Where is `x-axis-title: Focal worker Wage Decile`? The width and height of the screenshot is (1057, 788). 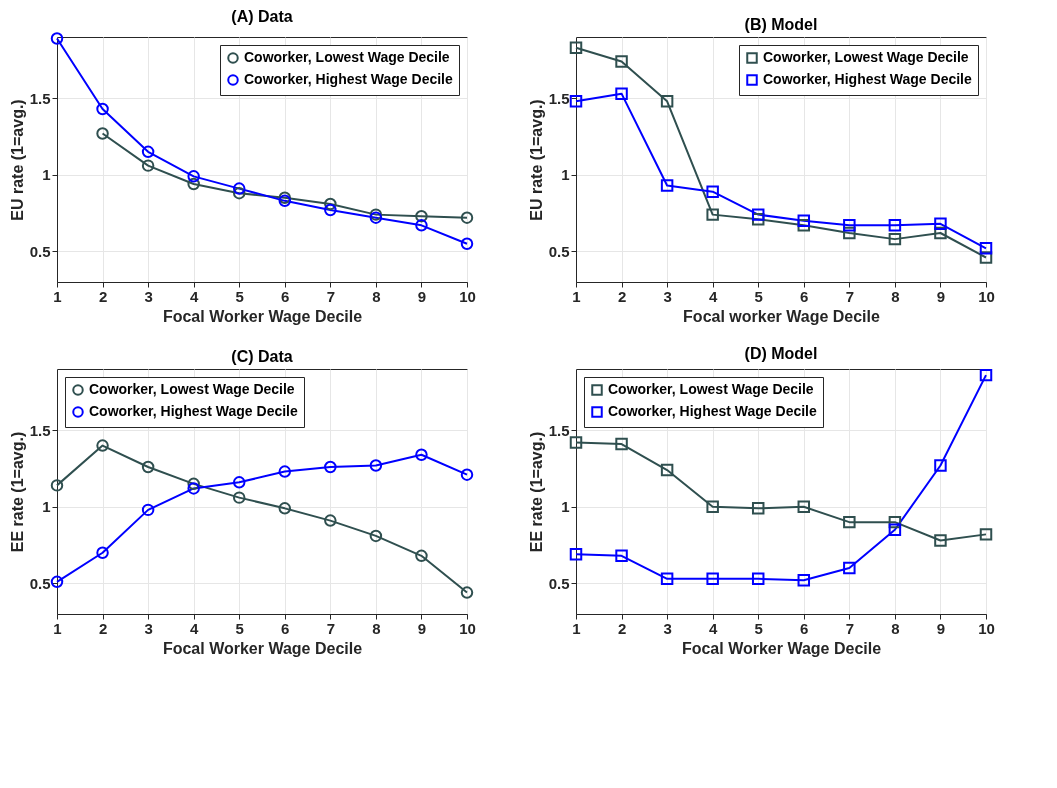
x-axis-title: Focal worker Wage Decile is located at coordinates (782, 316).